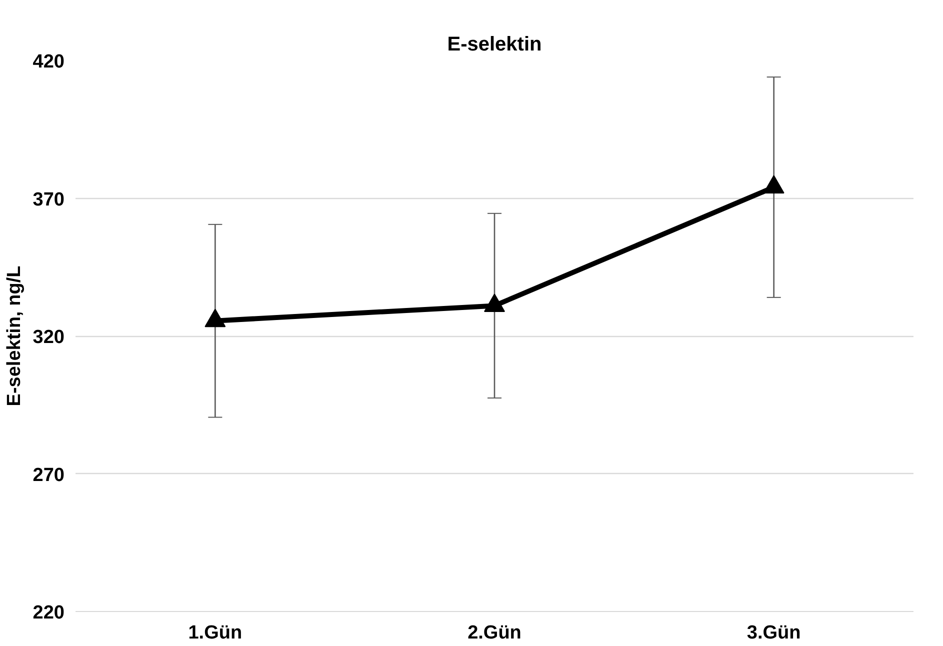 The image size is (943, 646). I want to click on y-axis-title: E-selektin, ng/L, so click(14, 335).